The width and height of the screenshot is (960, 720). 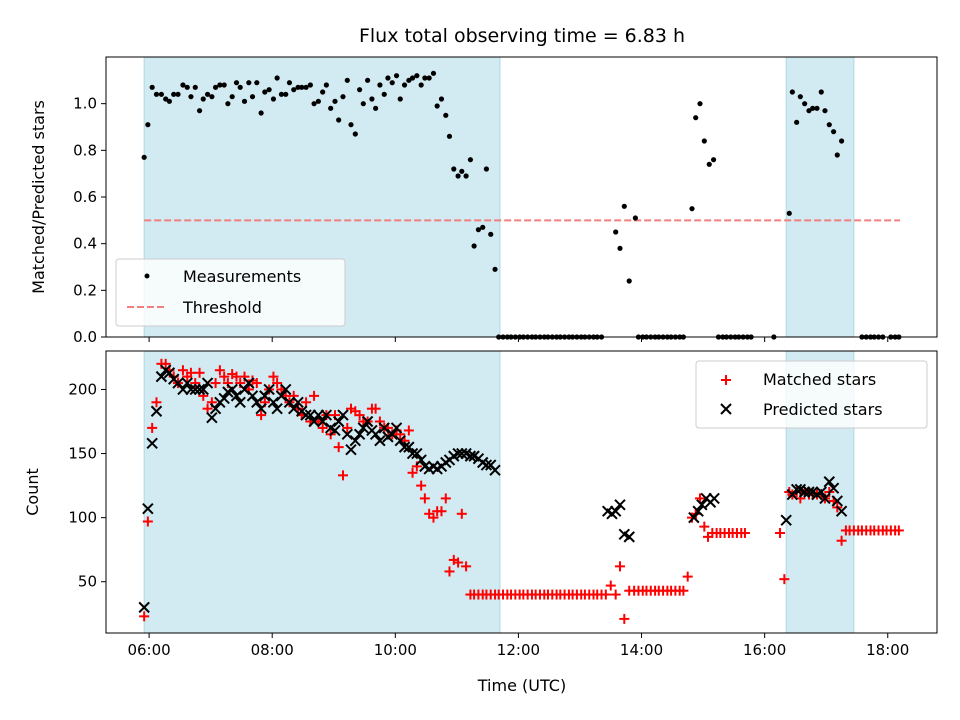 I want to click on bottom-y-tick-label-3: 200, so click(x=82, y=389).